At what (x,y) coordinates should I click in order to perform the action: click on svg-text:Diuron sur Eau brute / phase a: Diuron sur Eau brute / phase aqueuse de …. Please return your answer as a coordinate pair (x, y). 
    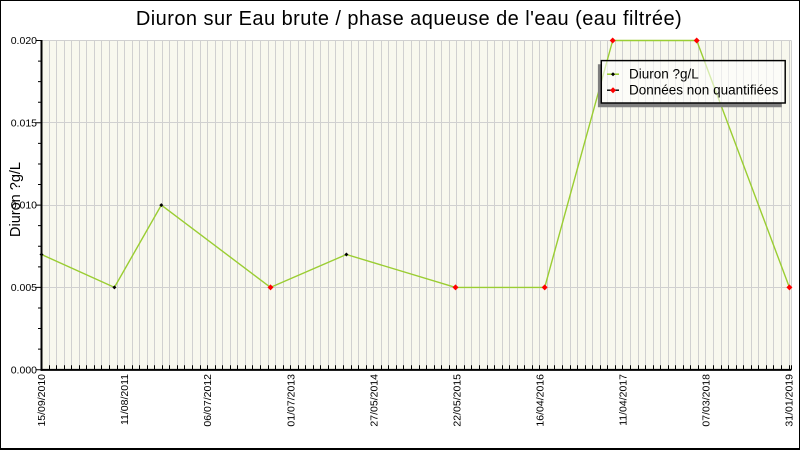
    Looking at the image, I should click on (409, 19).